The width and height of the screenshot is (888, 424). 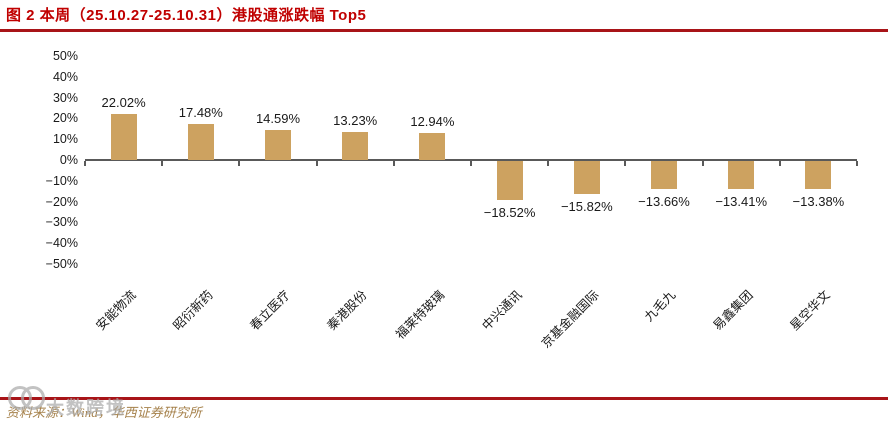 What do you see at coordinates (355, 121) in the screenshot?
I see `value-label: 13.23%` at bounding box center [355, 121].